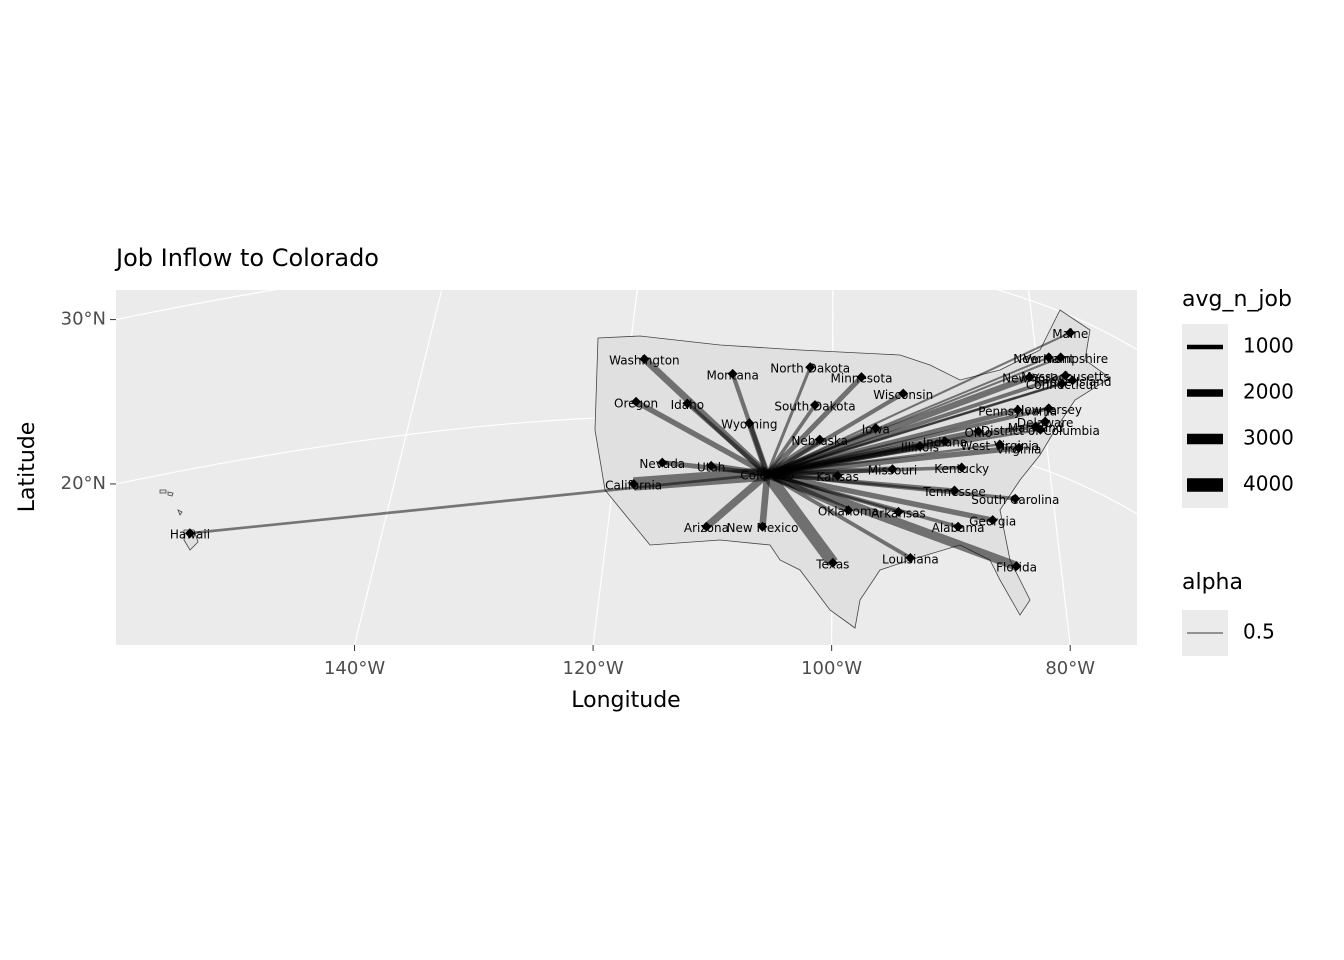 Image resolution: width=1344 pixels, height=960 pixels. I want to click on state-label: New Mexico, so click(763, 528).